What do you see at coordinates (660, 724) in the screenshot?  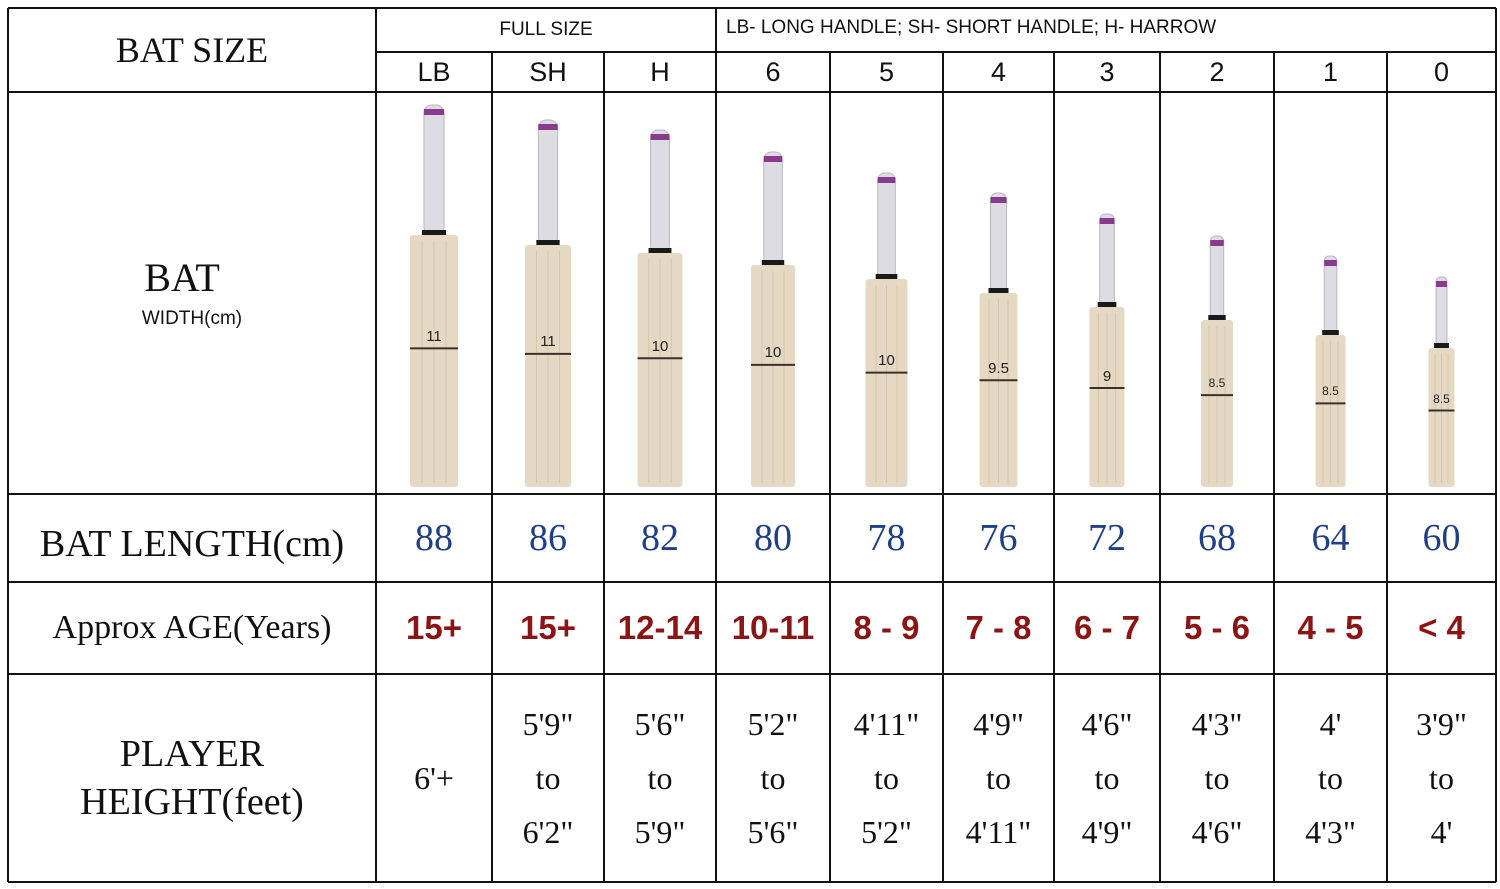 I see `height-from: 5'6"` at bounding box center [660, 724].